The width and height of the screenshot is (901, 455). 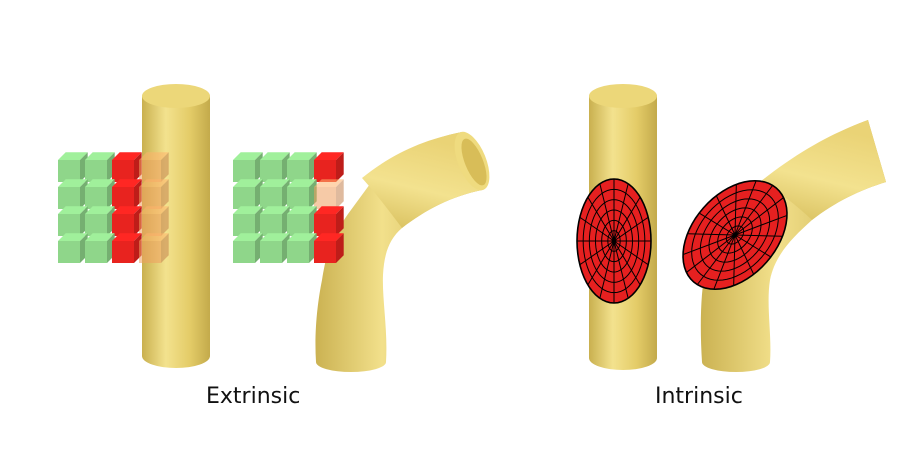 I want to click on extrinsic-straight-panel, so click(x=134, y=226).